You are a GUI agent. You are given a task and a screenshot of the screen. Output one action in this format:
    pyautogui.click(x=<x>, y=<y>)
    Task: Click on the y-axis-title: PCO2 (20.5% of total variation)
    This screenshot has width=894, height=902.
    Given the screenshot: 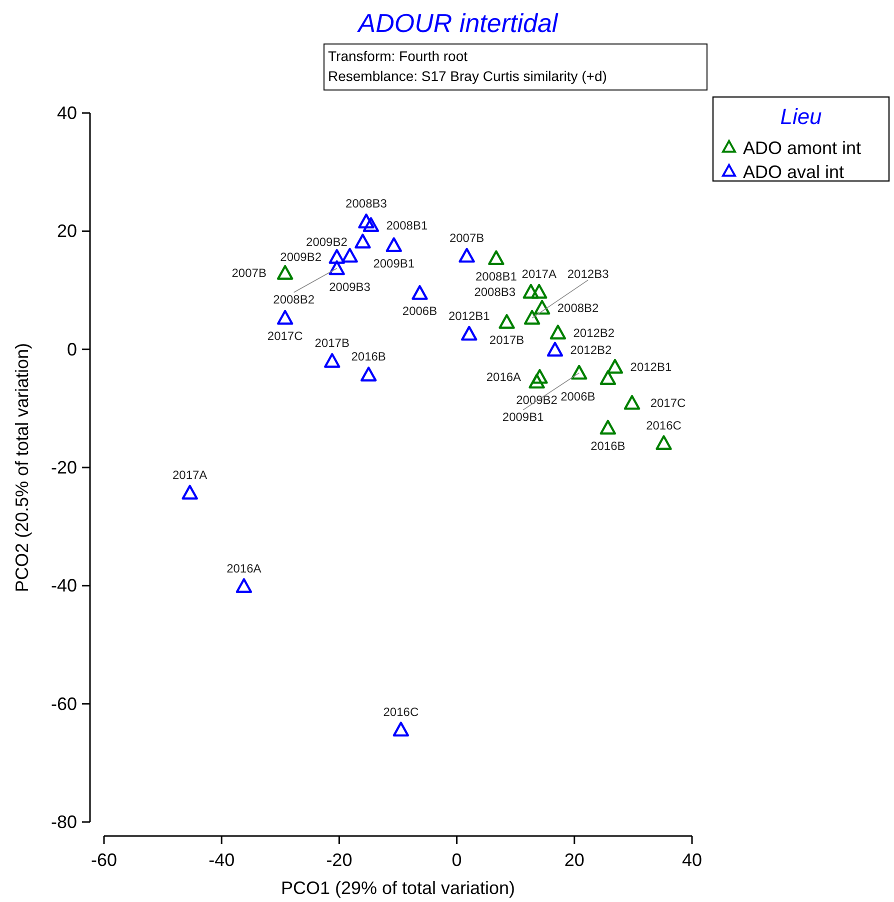 What is the action you would take?
    pyautogui.click(x=22, y=467)
    